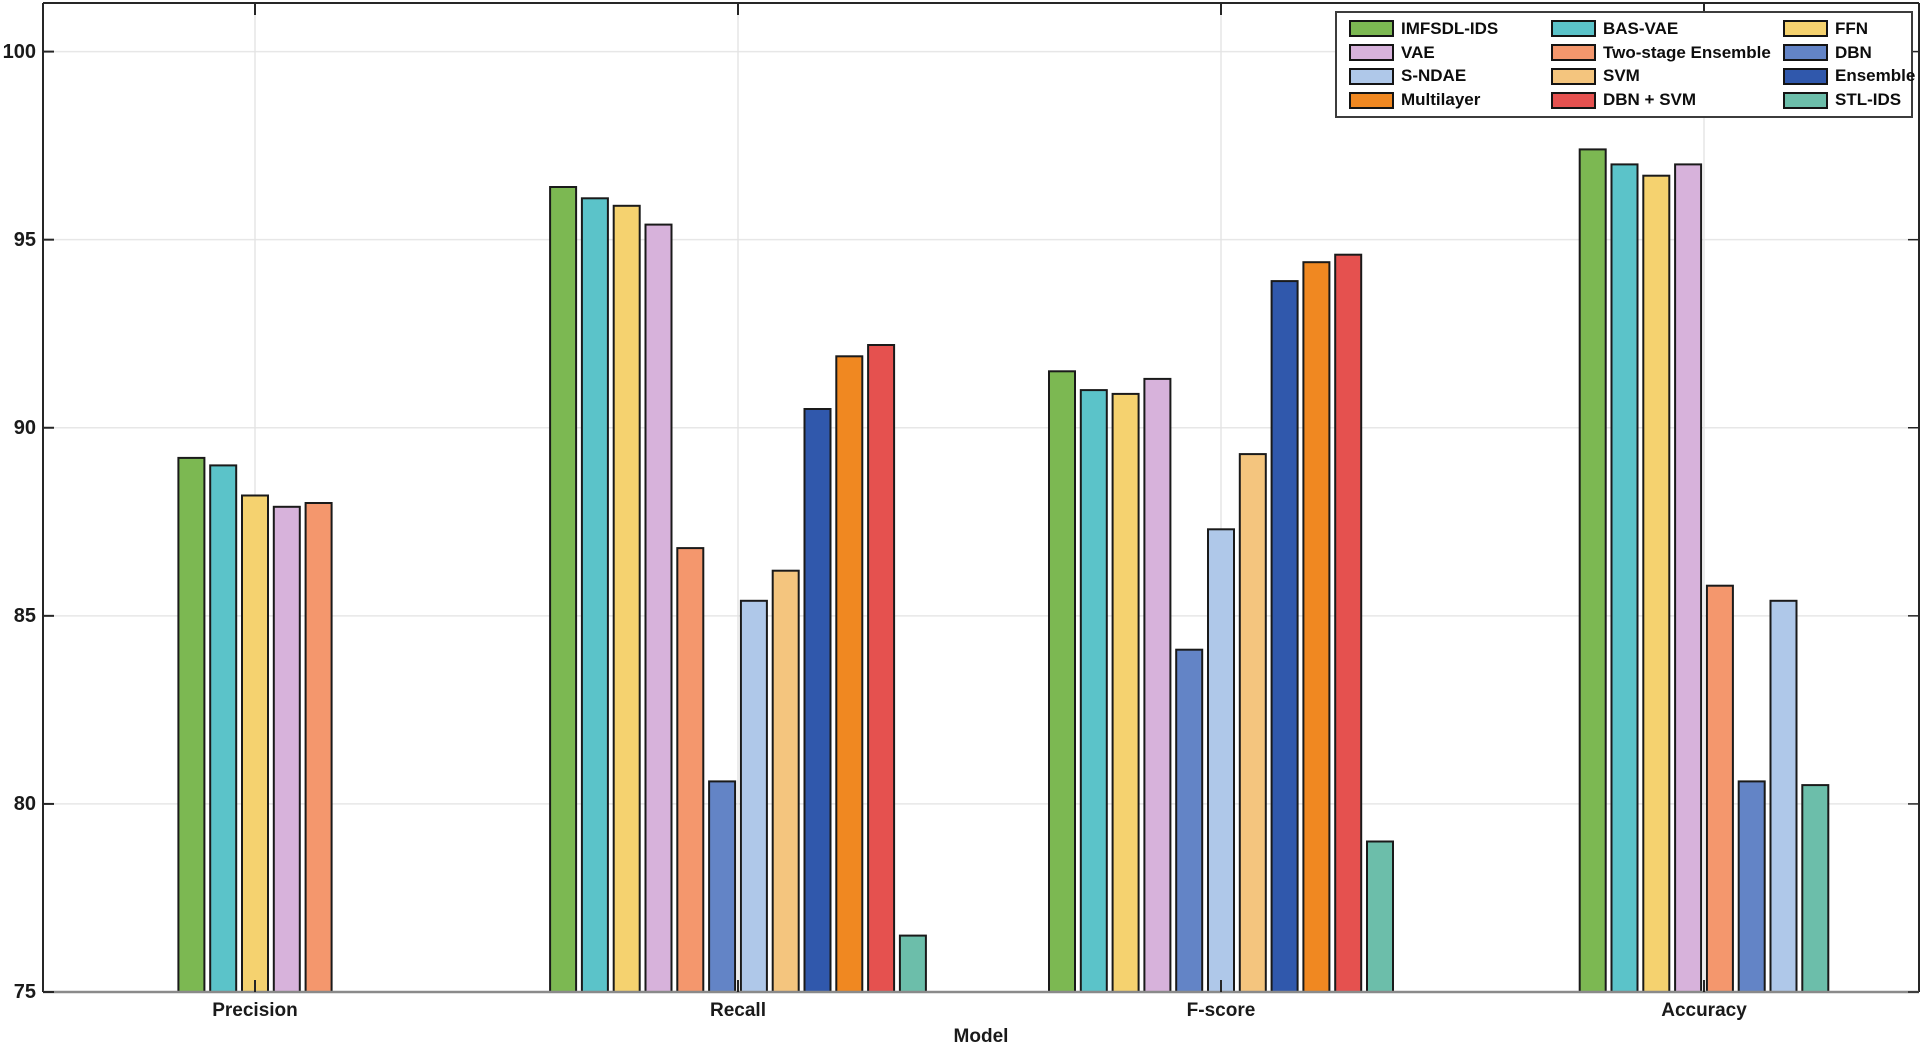 The image size is (1923, 1054). Describe the element at coordinates (1062, 681) in the screenshot. I see `bar-IMFSDL-IDS-F-score` at that location.